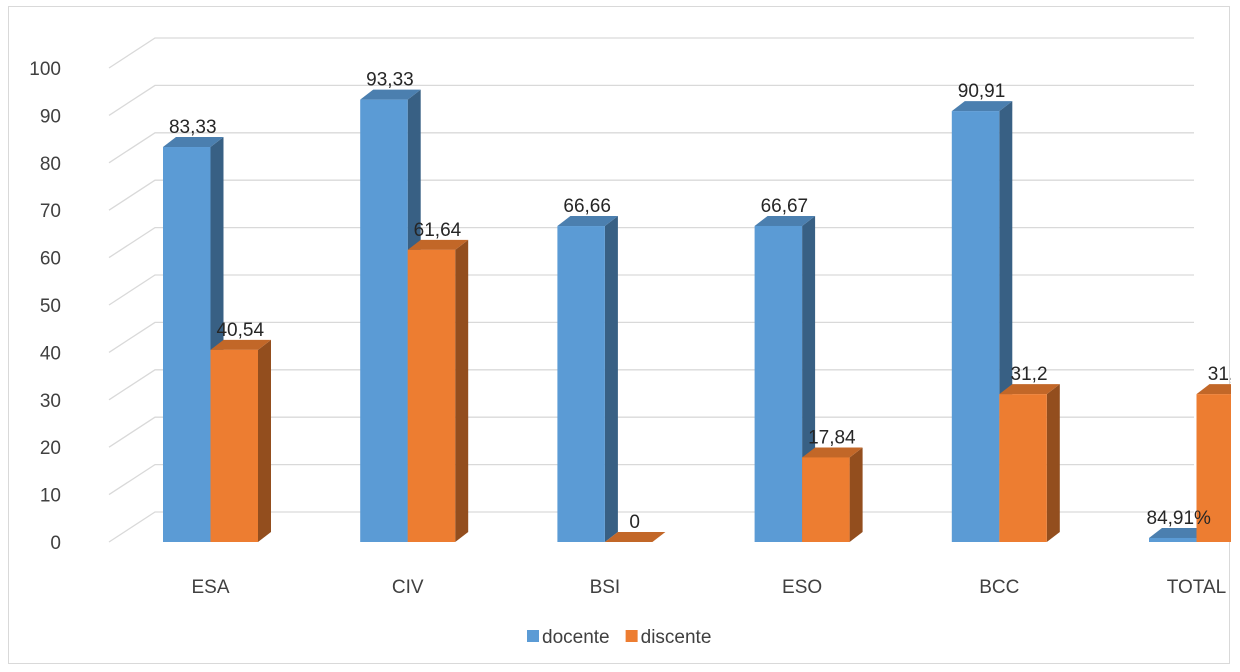  What do you see at coordinates (240, 330) in the screenshot?
I see `data-label-discente: 40,54` at bounding box center [240, 330].